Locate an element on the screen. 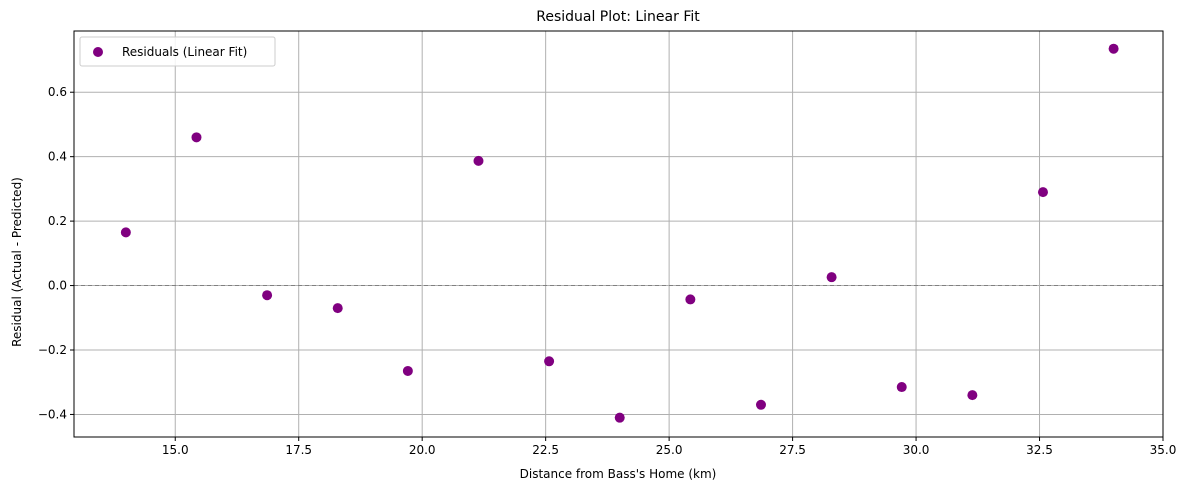 The width and height of the screenshot is (1189, 490). x-tick-label: 32.5 is located at coordinates (1039, 450).